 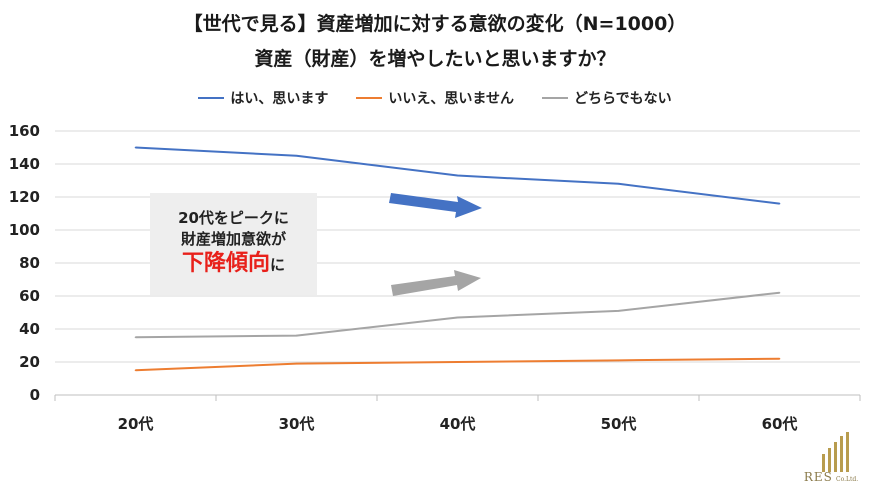 What do you see at coordinates (24, 230) in the screenshot?
I see `y-tick-label: 100` at bounding box center [24, 230].